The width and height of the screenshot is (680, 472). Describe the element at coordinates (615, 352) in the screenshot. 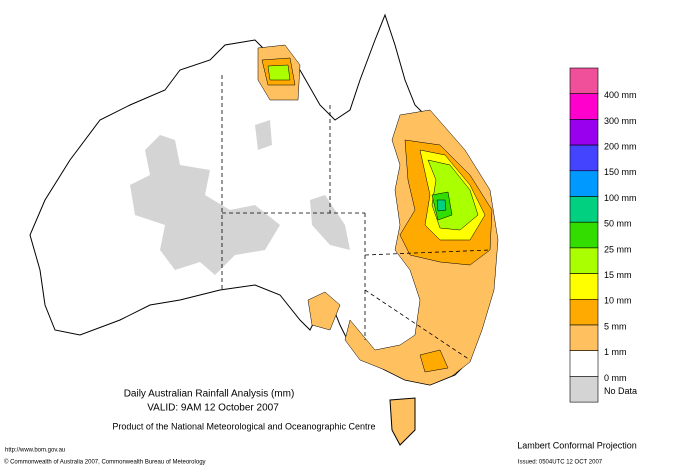

I see `legend-label: 1 mm` at that location.